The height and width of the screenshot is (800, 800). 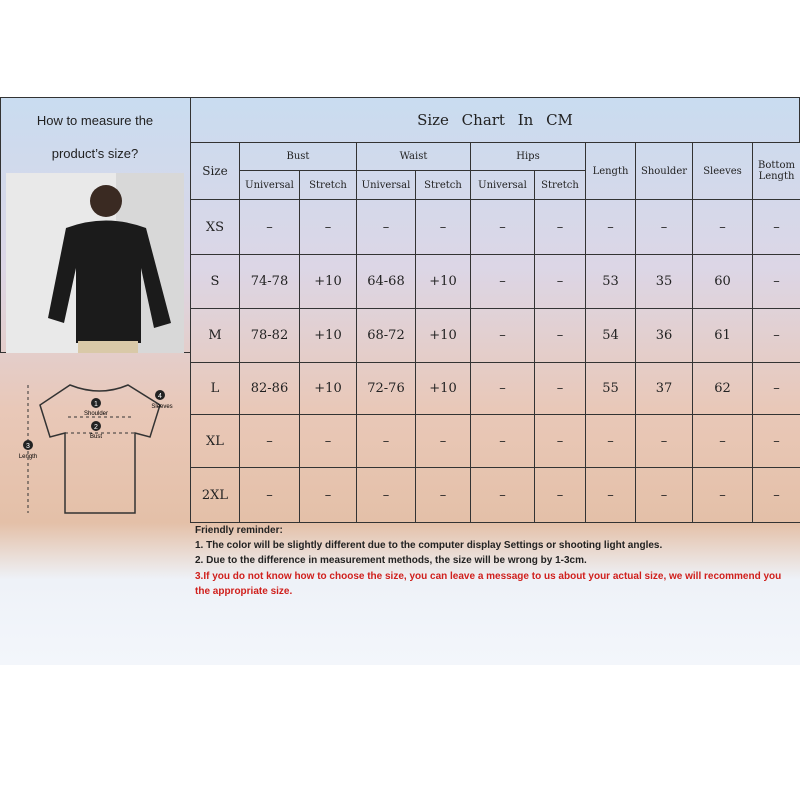 I want to click on table-cell: 62, so click(x=722, y=388).